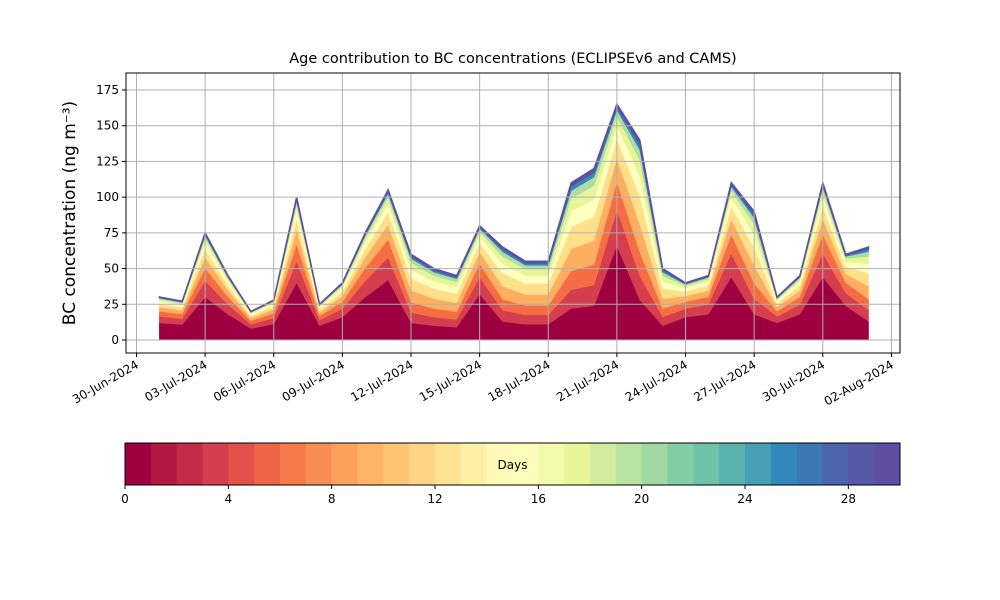  I want to click on colorbar-tick-label: 16, so click(538, 499).